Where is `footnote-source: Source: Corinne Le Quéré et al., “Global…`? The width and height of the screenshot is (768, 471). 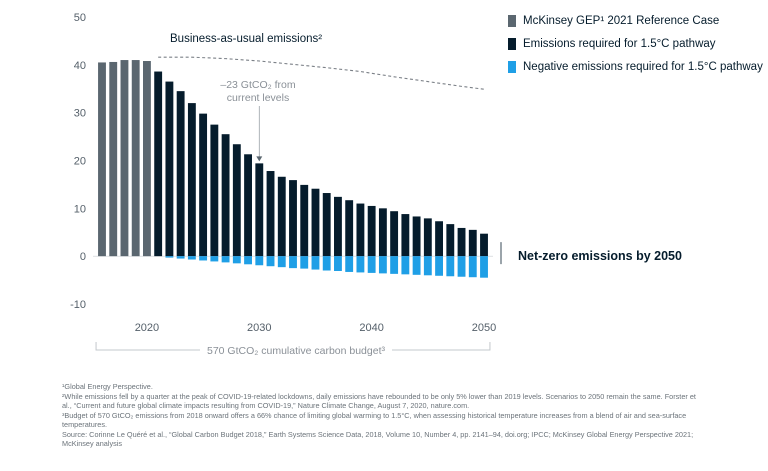
footnote-source: Source: Corinne Le Quéré et al., “Global… is located at coordinates (378, 439).